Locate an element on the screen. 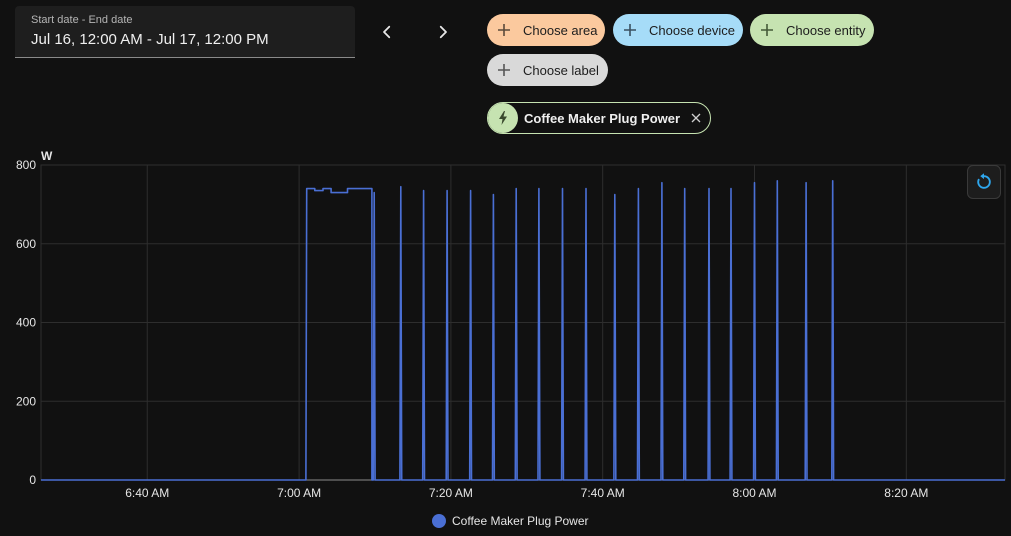  y-tick-label: 0 is located at coordinates (32, 480).